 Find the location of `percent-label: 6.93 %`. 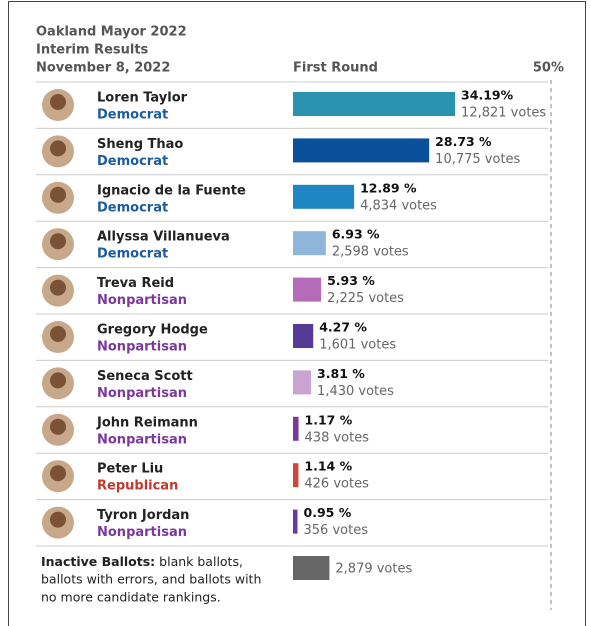

percent-label: 6.93 % is located at coordinates (356, 234).